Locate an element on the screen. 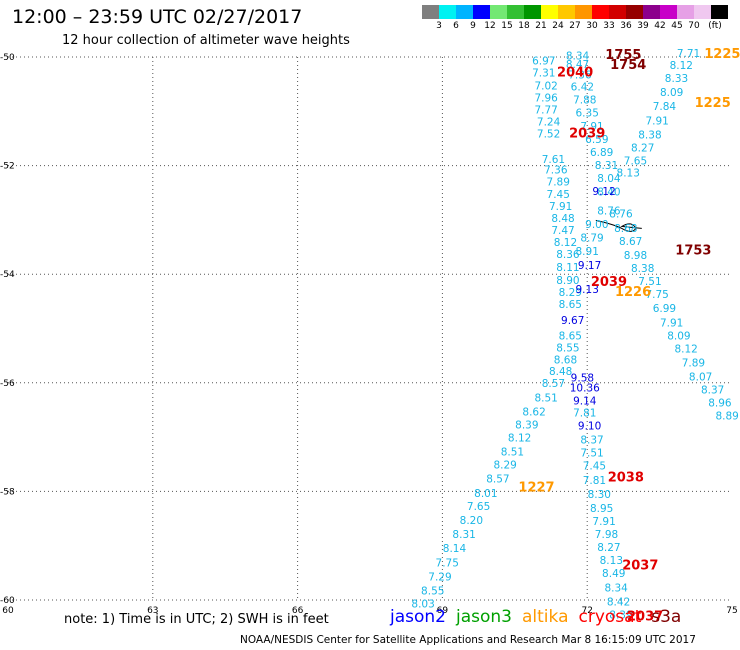  time-label: 1755 is located at coordinates (623, 55).